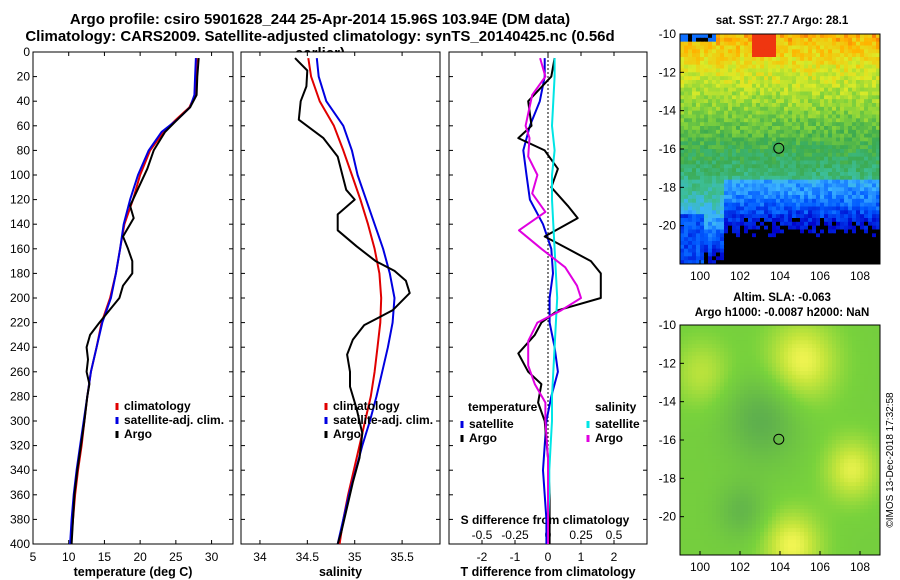  Describe the element at coordinates (581, 557) in the screenshot. I see `x-tick-label: 1` at that location.